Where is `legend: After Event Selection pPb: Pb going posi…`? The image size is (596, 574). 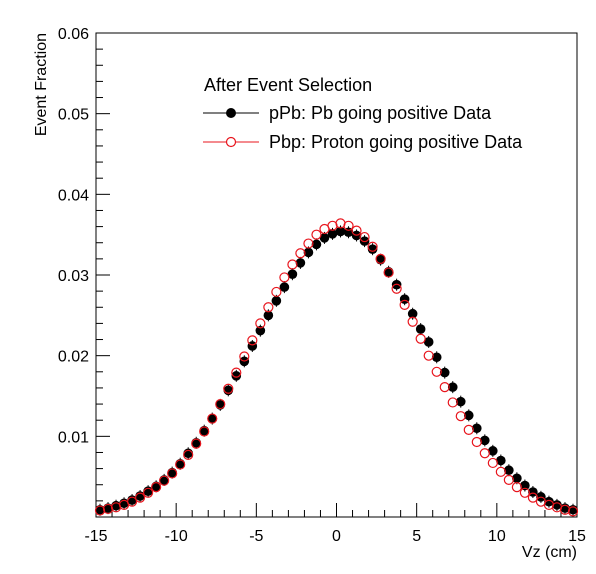 legend: After Event Selection pPb: Pb going posi… is located at coordinates (363, 113).